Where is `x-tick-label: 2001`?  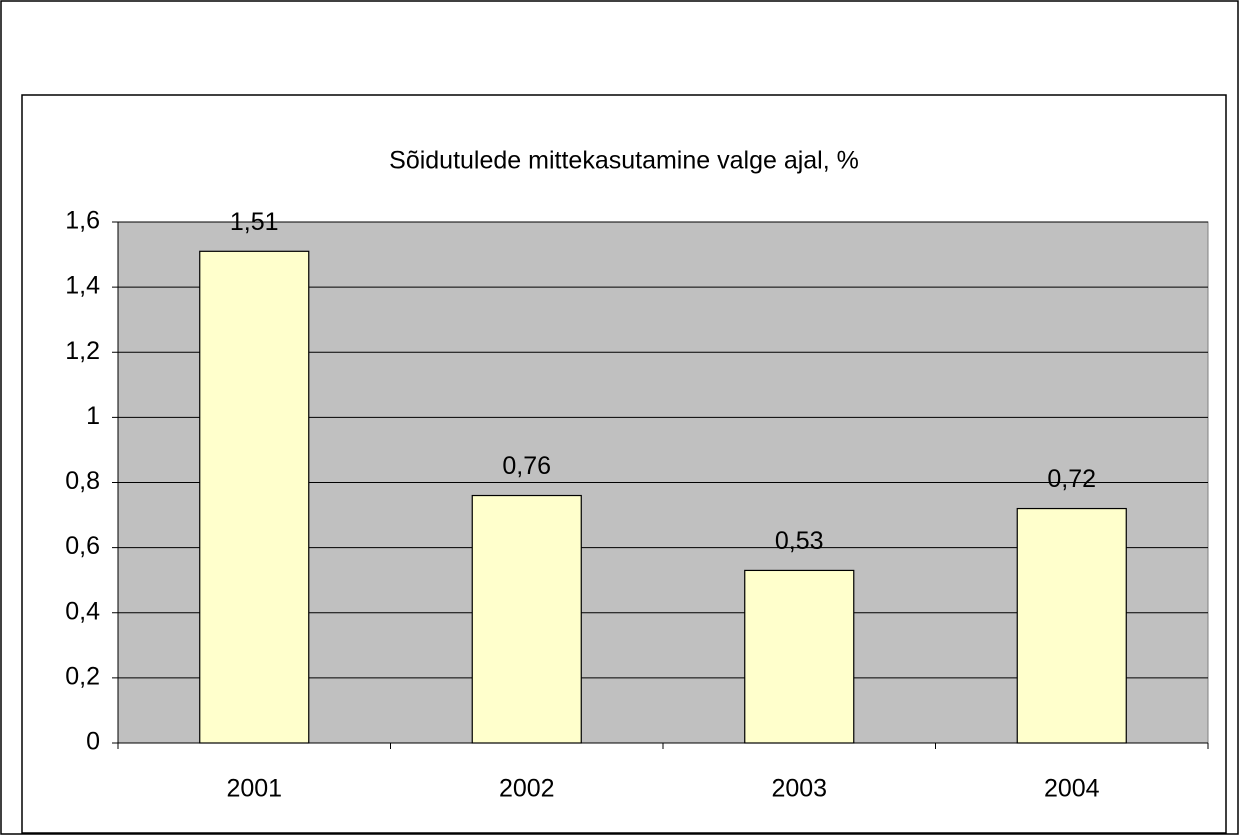 x-tick-label: 2001 is located at coordinates (254, 789).